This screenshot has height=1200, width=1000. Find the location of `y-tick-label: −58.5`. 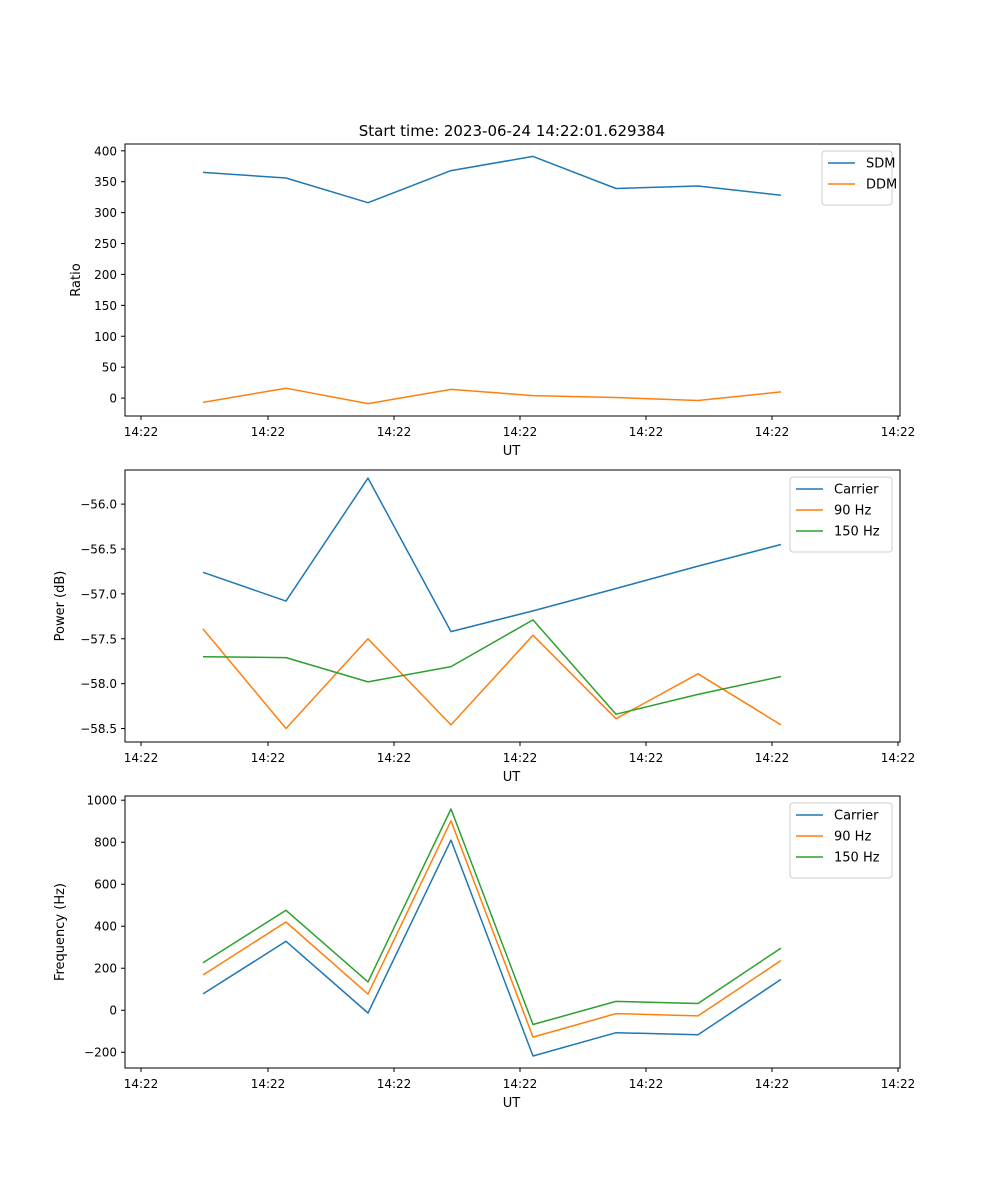

y-tick-label: −58.5 is located at coordinates (98, 729).